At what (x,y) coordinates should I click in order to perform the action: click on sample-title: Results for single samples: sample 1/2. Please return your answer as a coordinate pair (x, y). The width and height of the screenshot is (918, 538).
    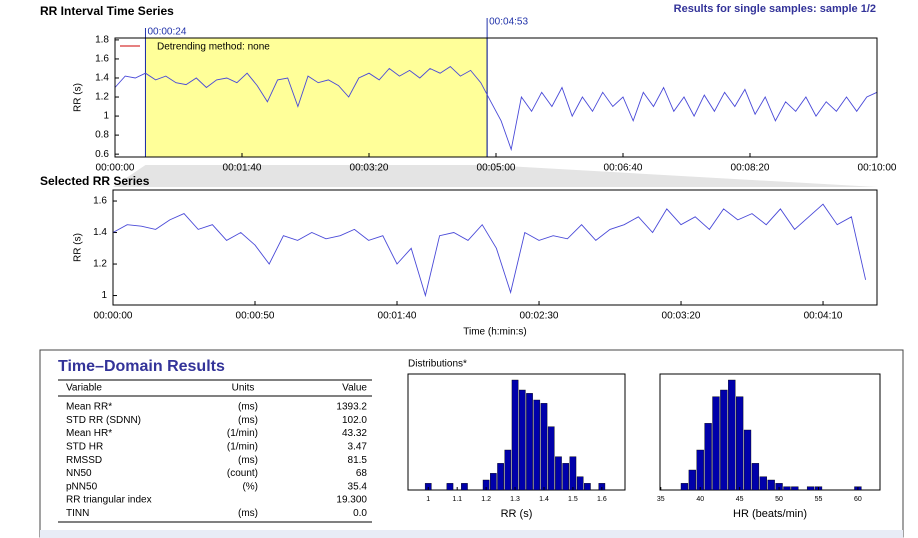
    Looking at the image, I should click on (775, 9).